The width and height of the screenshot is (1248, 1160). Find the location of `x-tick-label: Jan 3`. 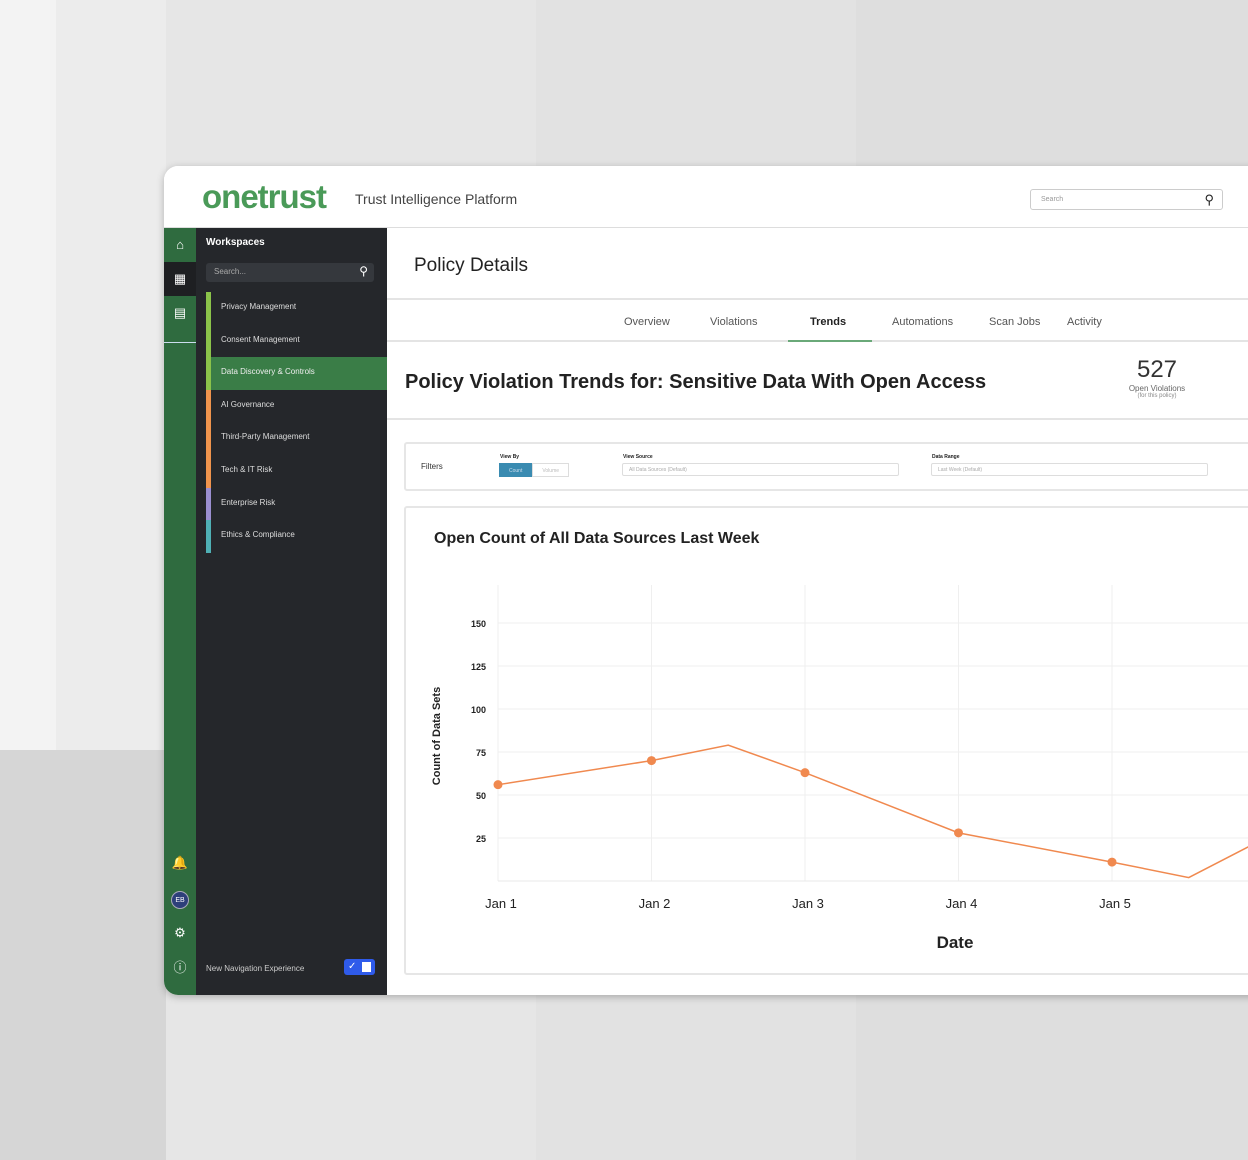

x-tick-label: Jan 3 is located at coordinates (808, 903).